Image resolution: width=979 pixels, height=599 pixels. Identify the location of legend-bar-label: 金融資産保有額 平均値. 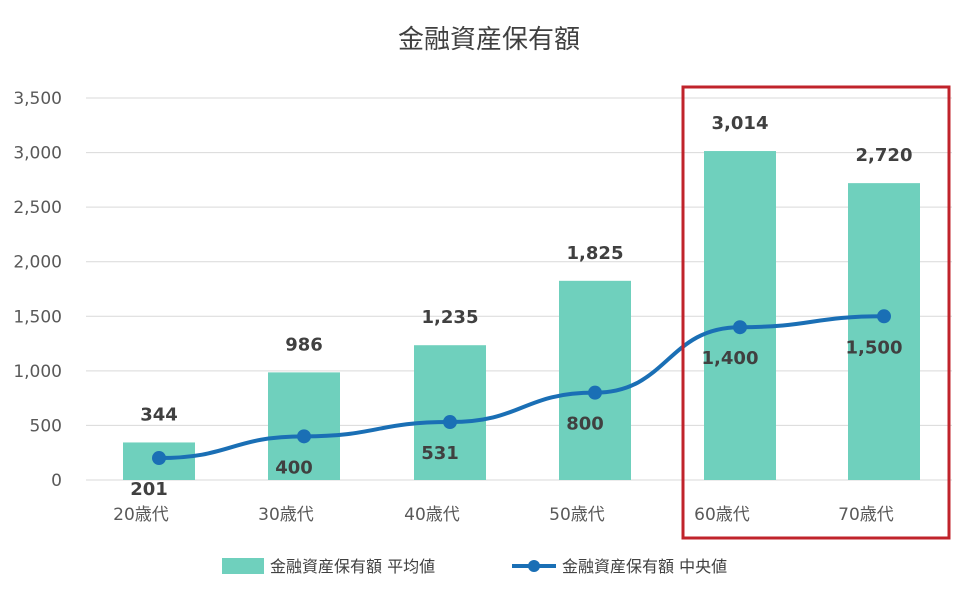
(352, 566).